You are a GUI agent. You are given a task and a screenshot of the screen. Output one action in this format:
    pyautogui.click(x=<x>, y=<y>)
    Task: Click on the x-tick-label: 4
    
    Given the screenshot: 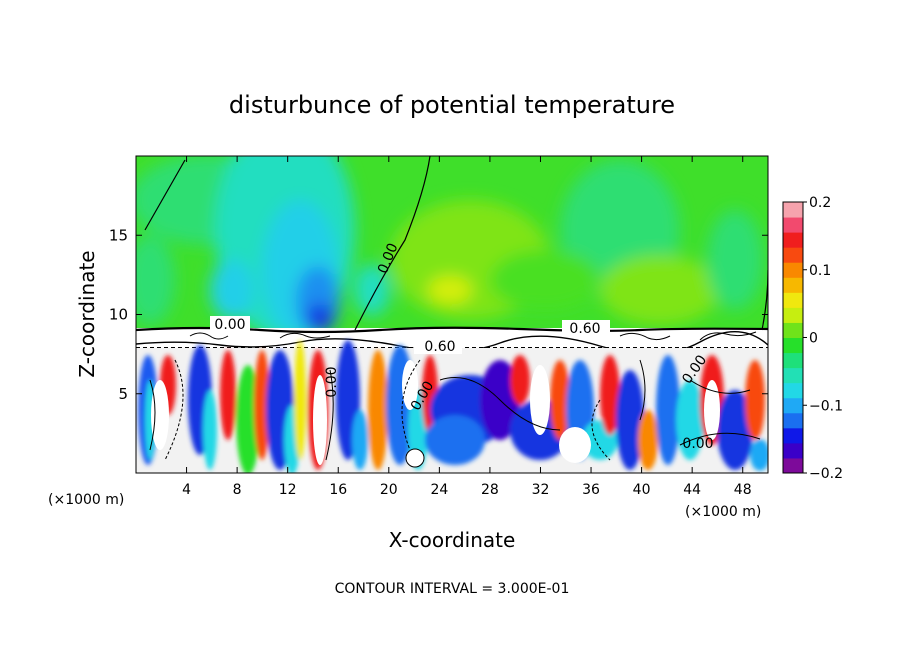 What is the action you would take?
    pyautogui.click(x=186, y=490)
    